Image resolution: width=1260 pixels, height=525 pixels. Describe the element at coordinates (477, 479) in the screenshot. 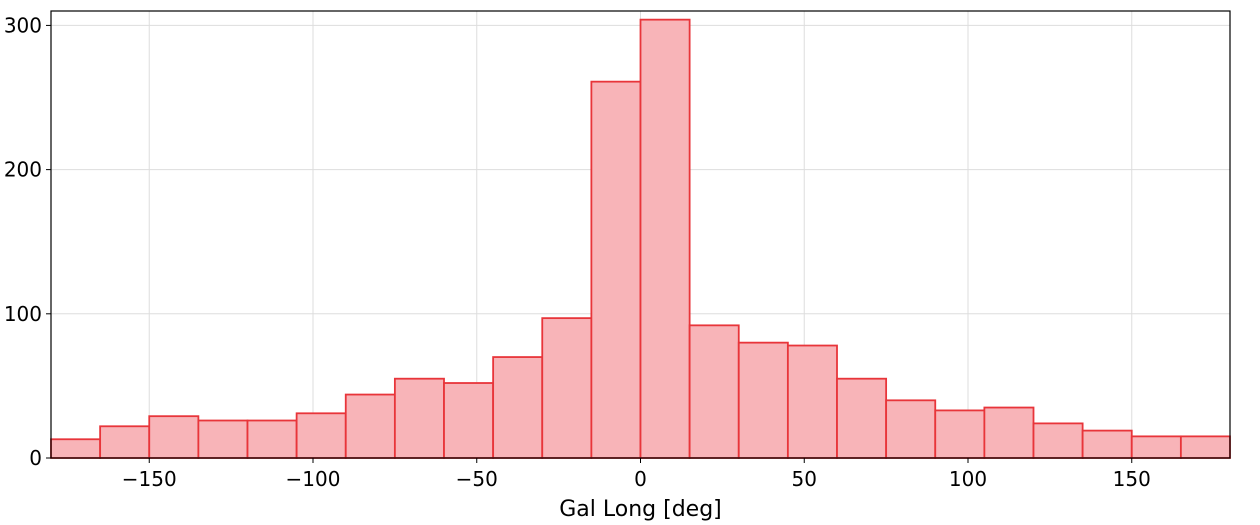

I see `x-tick-label: −50` at that location.